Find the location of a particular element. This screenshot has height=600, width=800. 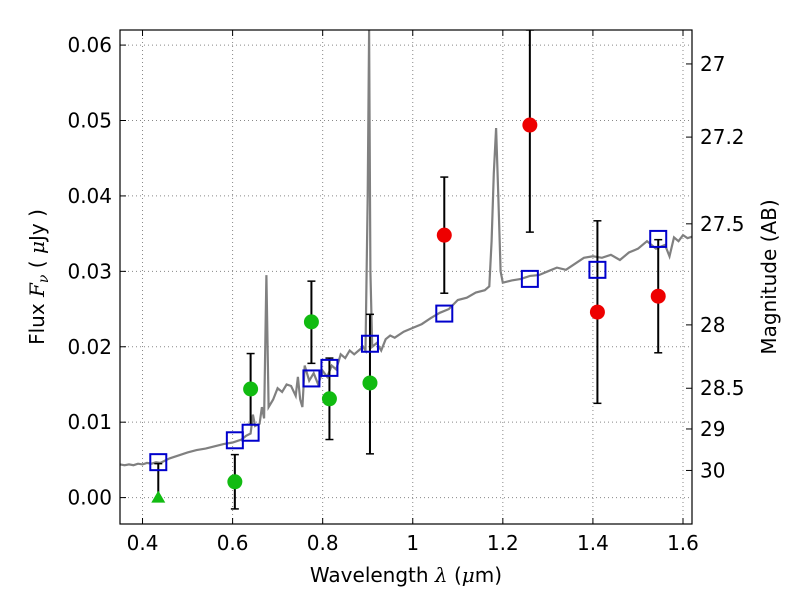

x-tick-label: 1.2 is located at coordinates (503, 543).